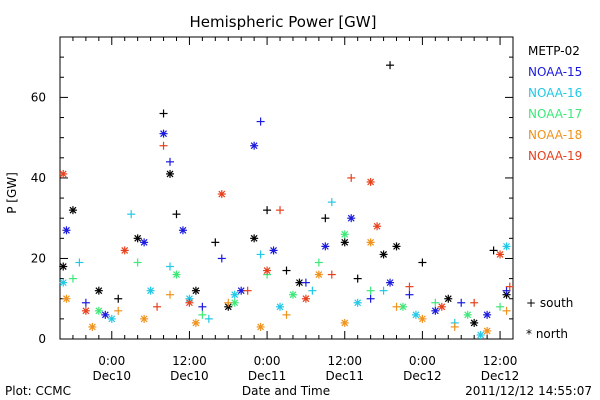  I want to click on legend-entry-noaa-16: NOAA-16, so click(555, 93).